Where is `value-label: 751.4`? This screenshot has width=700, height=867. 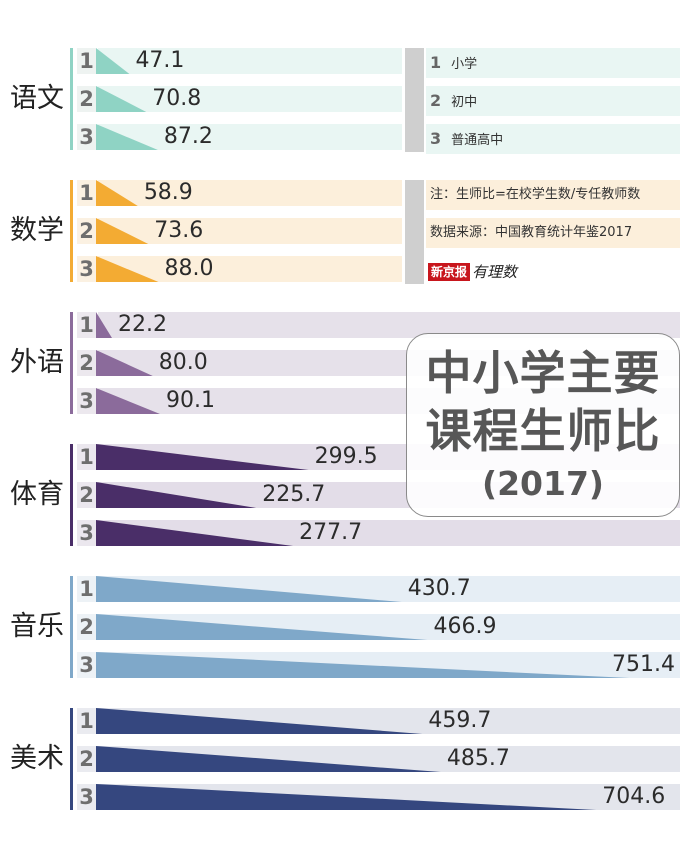
value-label: 751.4 is located at coordinates (643, 664).